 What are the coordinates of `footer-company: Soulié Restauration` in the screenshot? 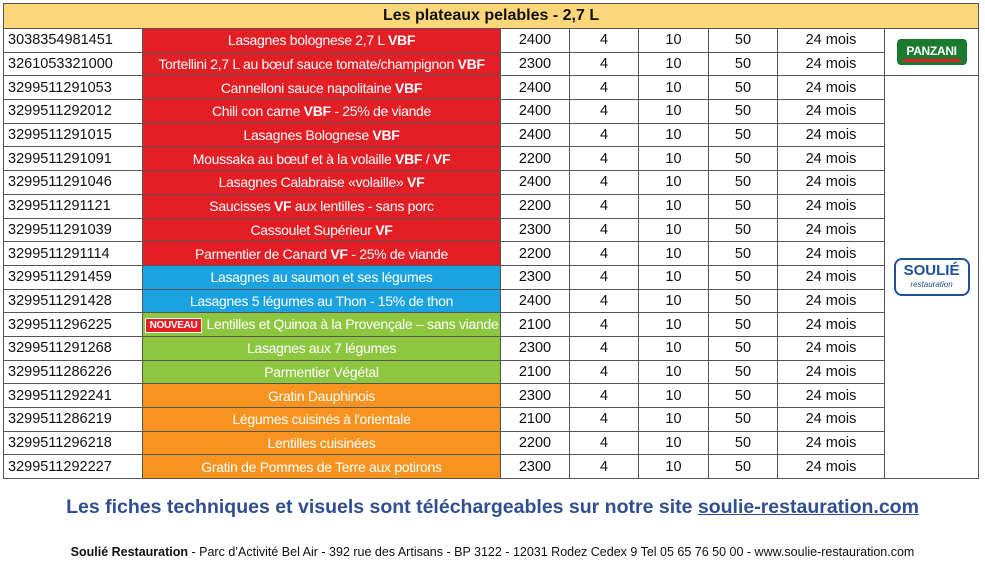 It's located at (129, 552).